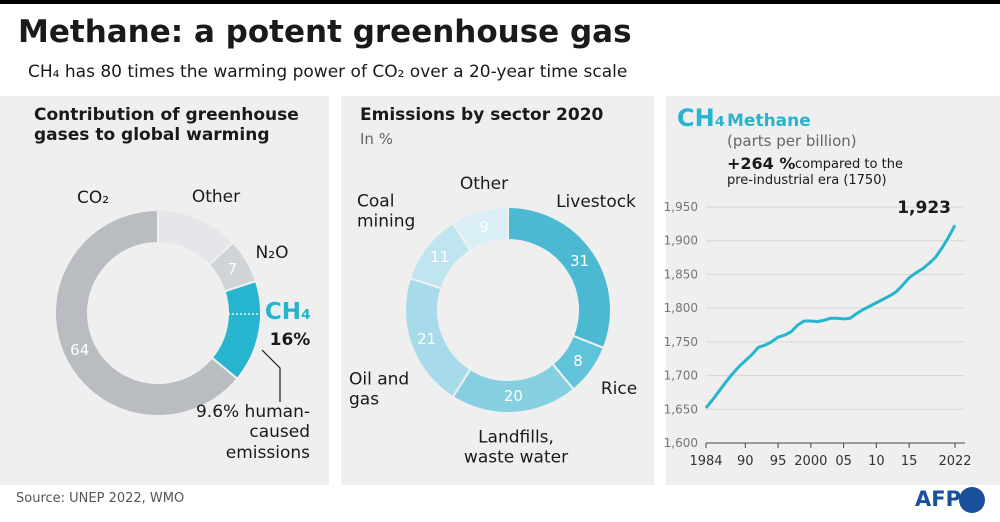 The image size is (1000, 522). Describe the element at coordinates (761, 163) in the screenshot. I see `annotation-value: +264 %` at that location.